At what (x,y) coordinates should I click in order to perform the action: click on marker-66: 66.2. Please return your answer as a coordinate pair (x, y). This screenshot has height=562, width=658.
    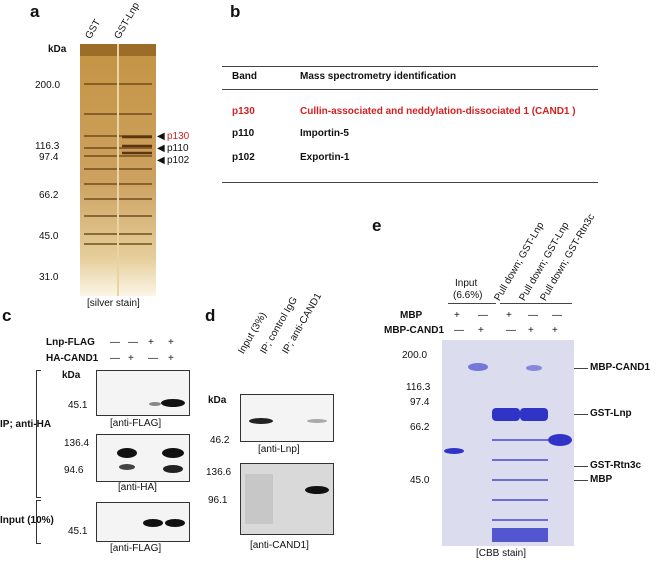
    Looking at the image, I should click on (49, 195).